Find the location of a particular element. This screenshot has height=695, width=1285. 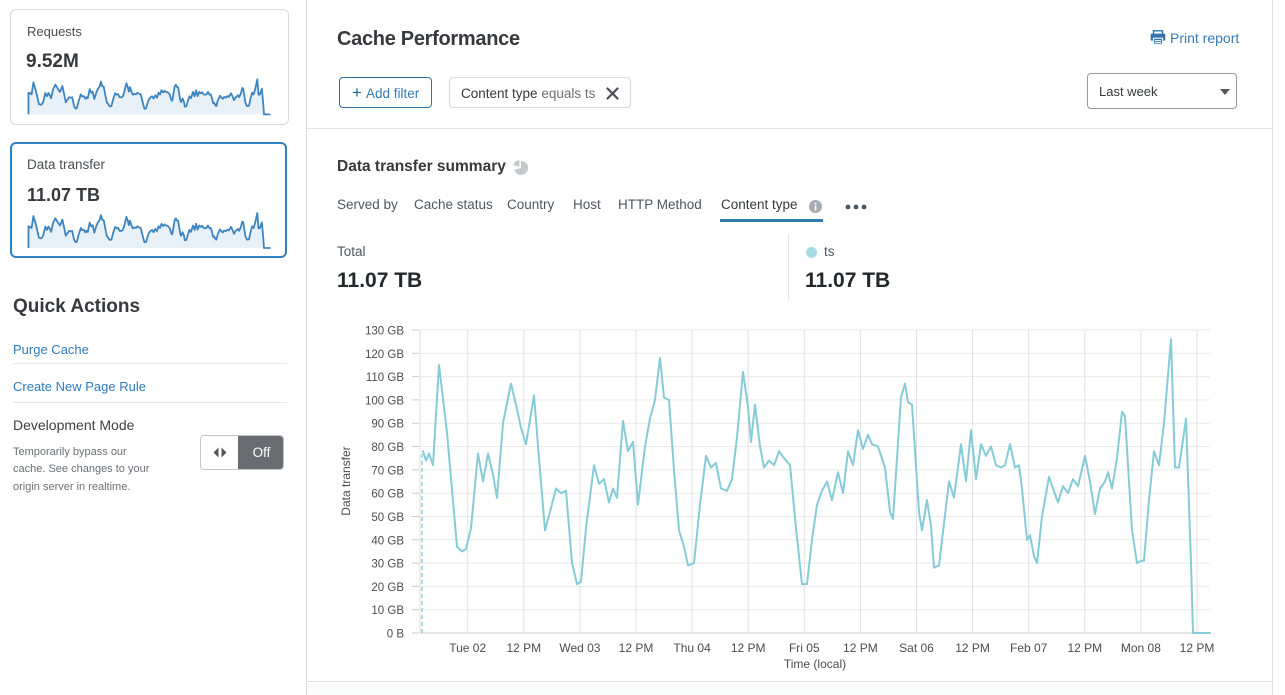

svg-text: 120 GB is located at coordinates (384, 355).